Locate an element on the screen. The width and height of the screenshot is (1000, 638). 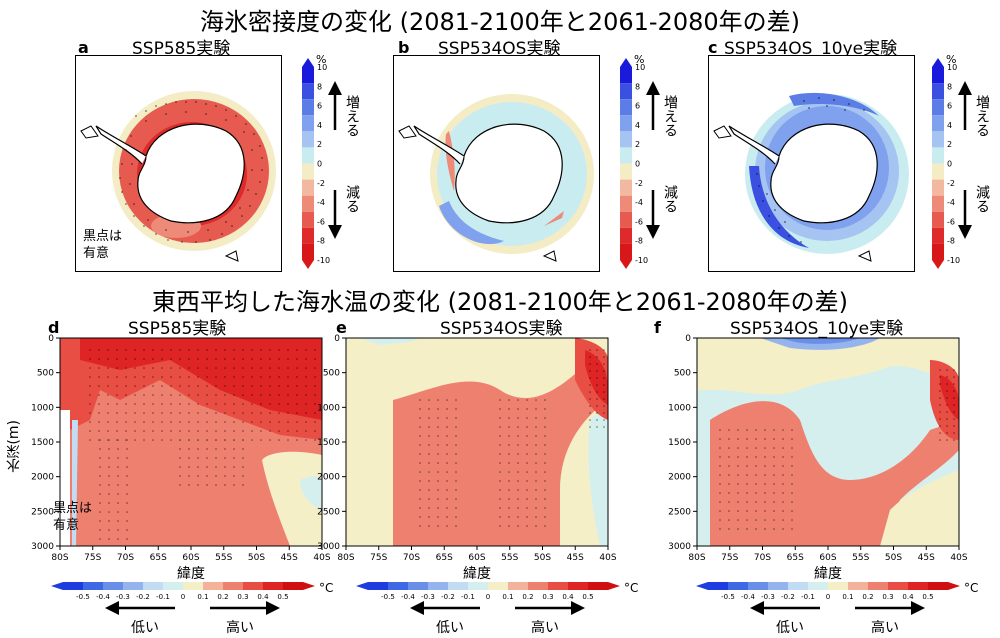
lat-tick-label: 40S is located at coordinates (607, 558).